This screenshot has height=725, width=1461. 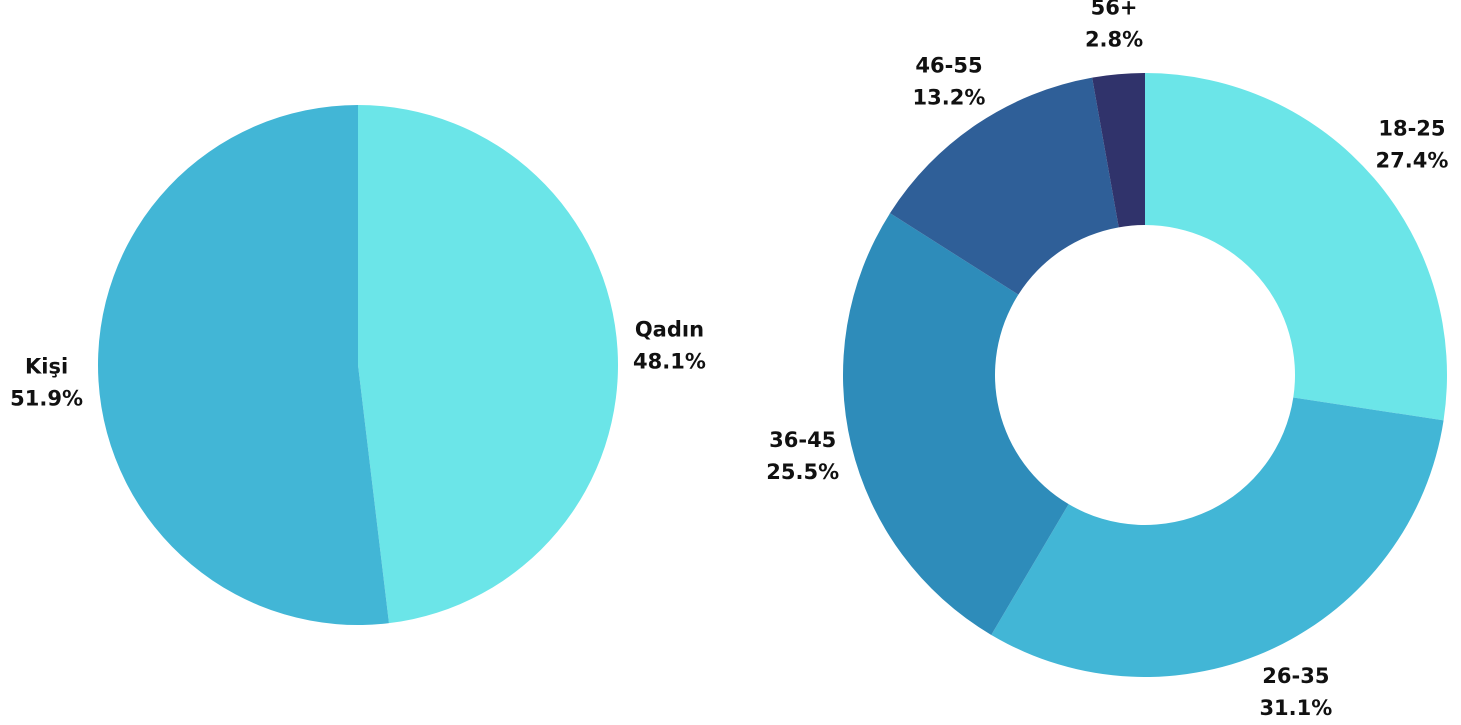 What do you see at coordinates (46, 399) in the screenshot?
I see `value-label: 51.9%` at bounding box center [46, 399].